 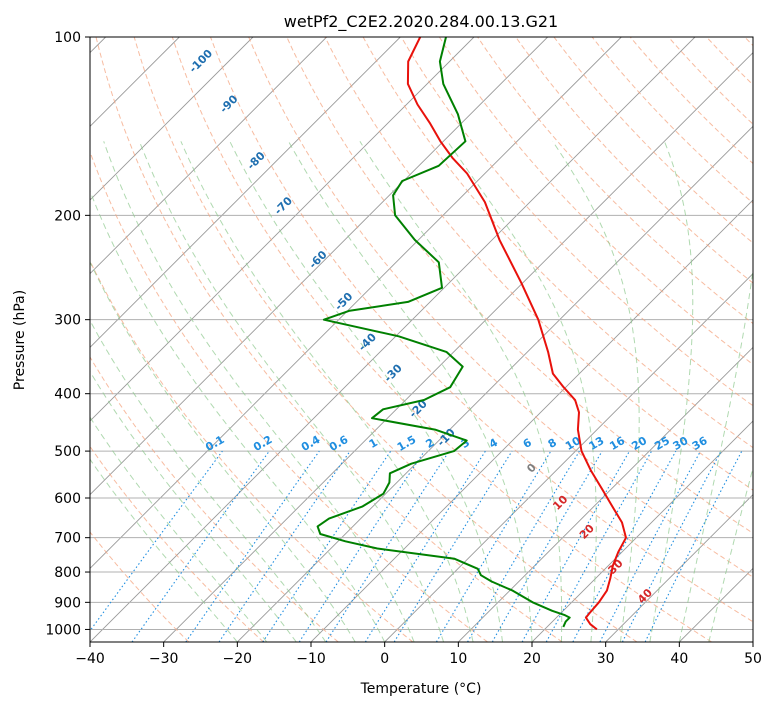 I want to click on y-tick-label: 700, so click(x=67, y=539).